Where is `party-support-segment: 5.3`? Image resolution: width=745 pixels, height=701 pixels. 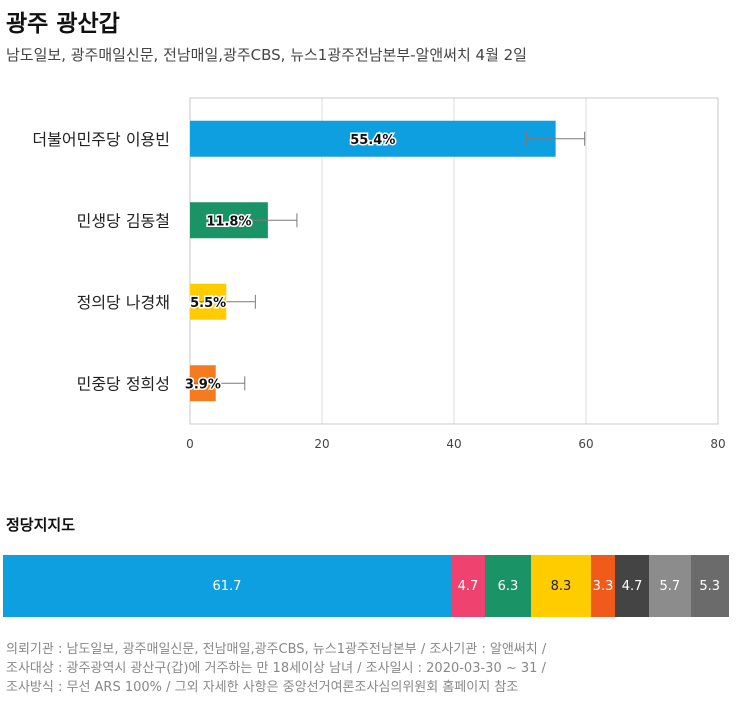 party-support-segment: 5.3 is located at coordinates (709, 586).